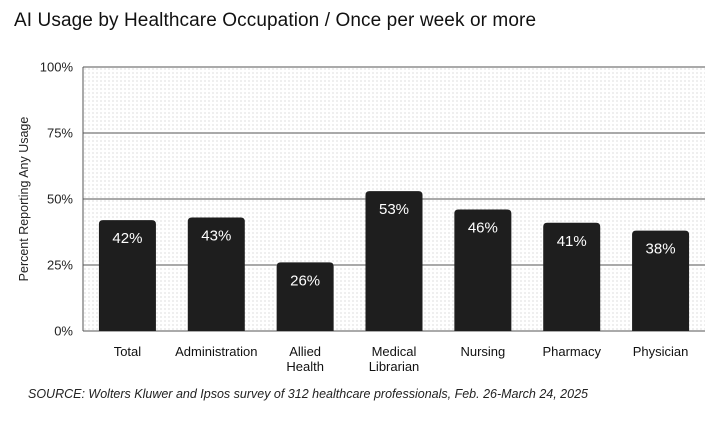  I want to click on x-category-label: Physician, so click(661, 351).